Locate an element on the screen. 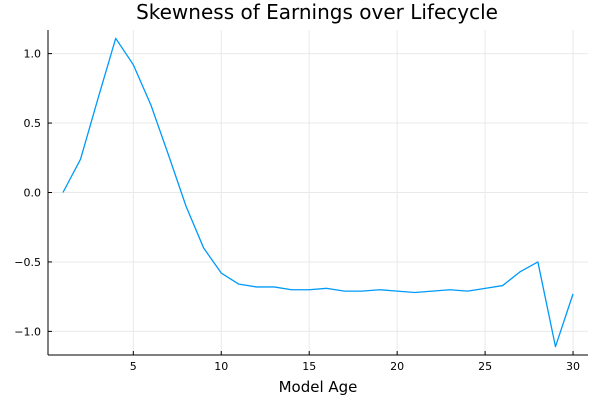 This screenshot has width=600, height=400. x-tick-label-0: 5 is located at coordinates (133, 366).